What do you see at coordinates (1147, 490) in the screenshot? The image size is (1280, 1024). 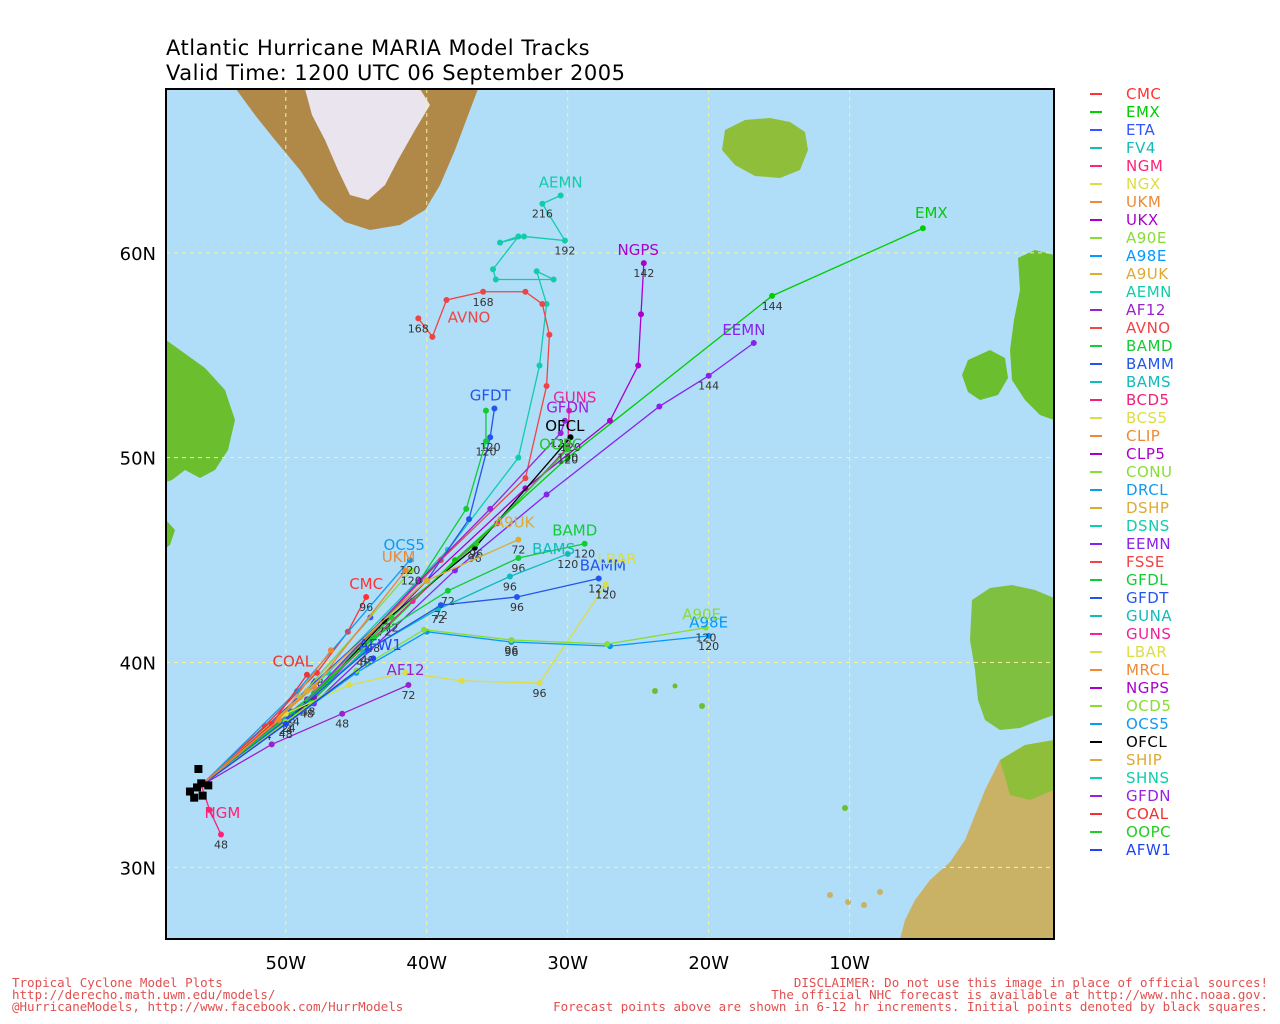 I see `legend-label: DRCL` at bounding box center [1147, 490].